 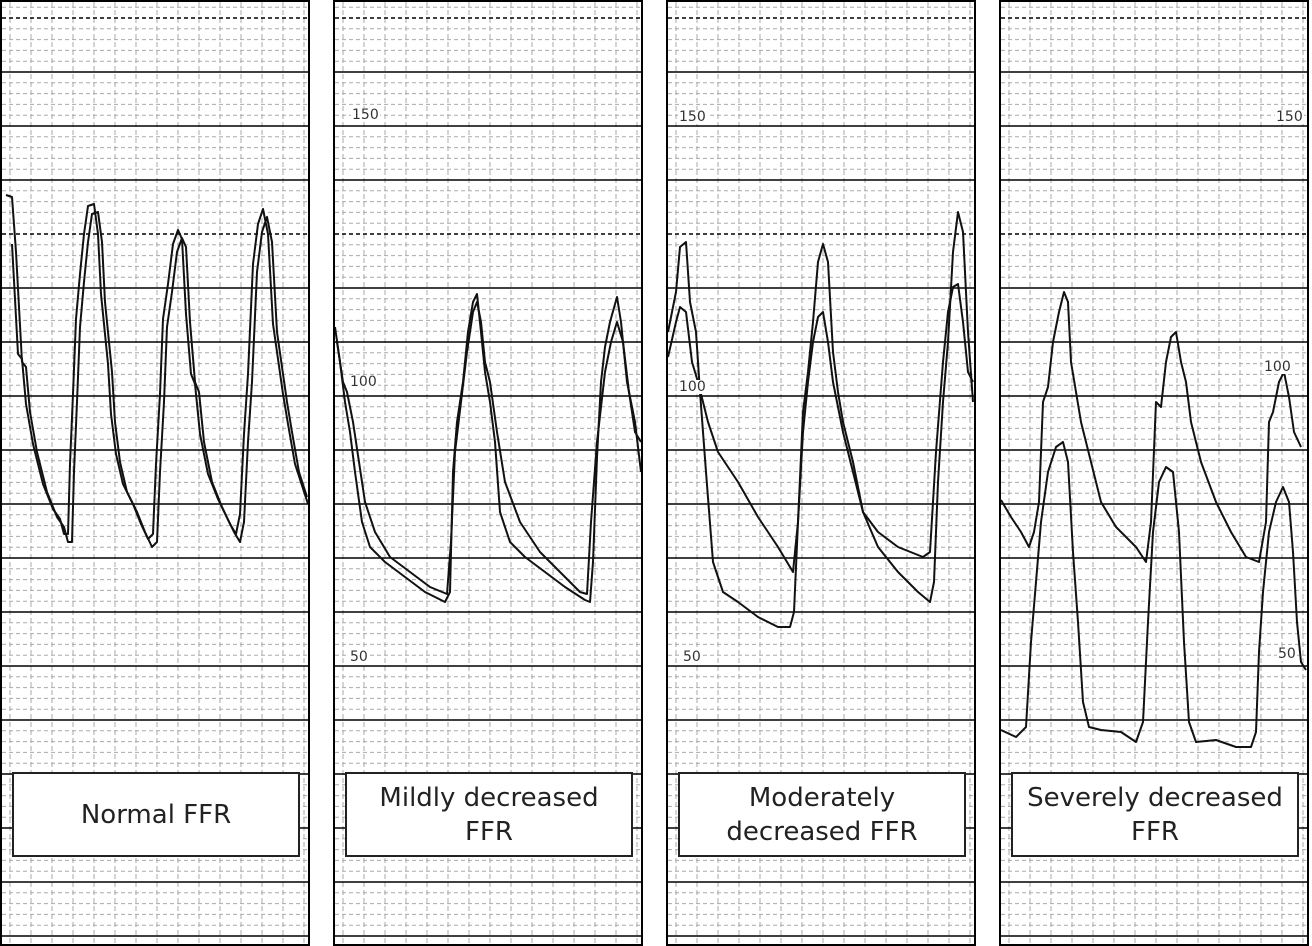 What do you see at coordinates (489, 814) in the screenshot?
I see `label-box: Mildly decreased FFR` at bounding box center [489, 814].